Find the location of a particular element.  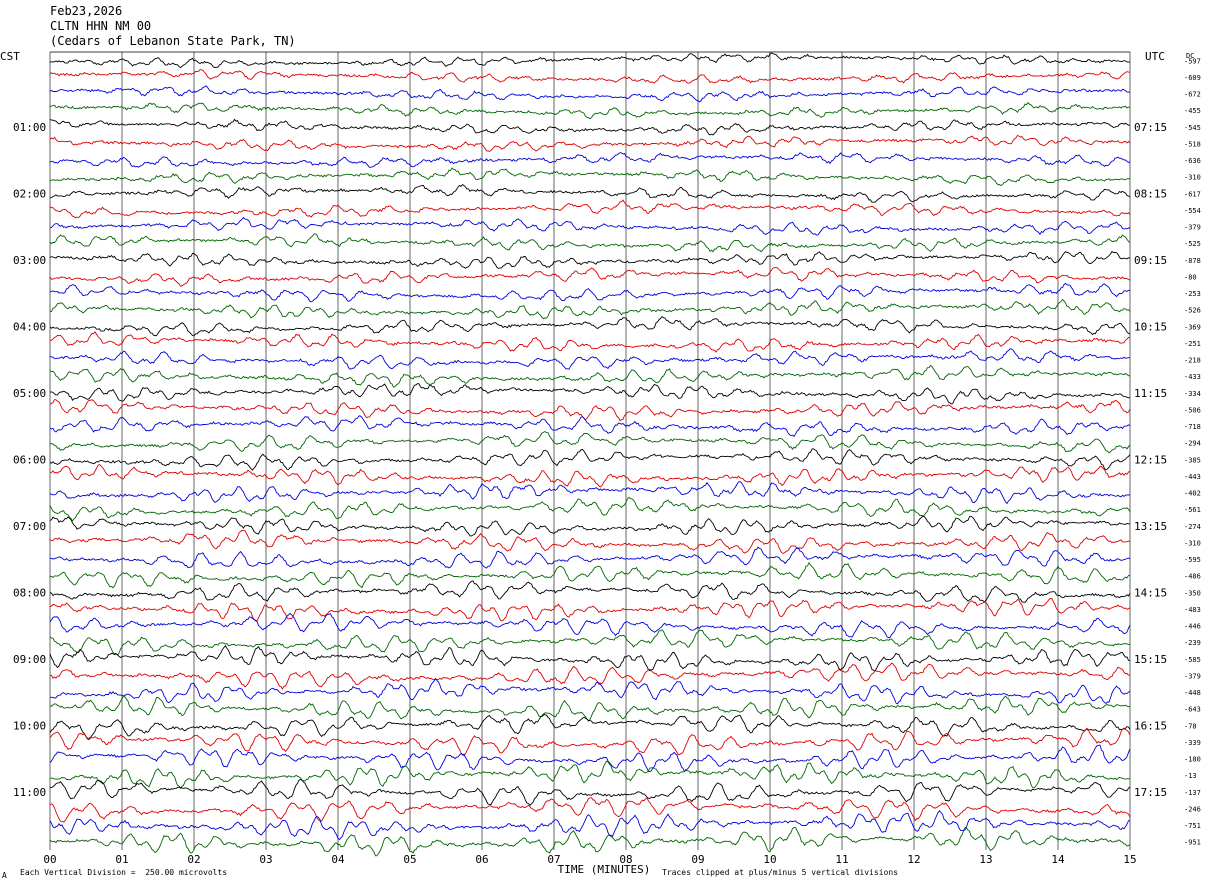

dc-offset-label: -597 is located at coordinates (1192, 61).